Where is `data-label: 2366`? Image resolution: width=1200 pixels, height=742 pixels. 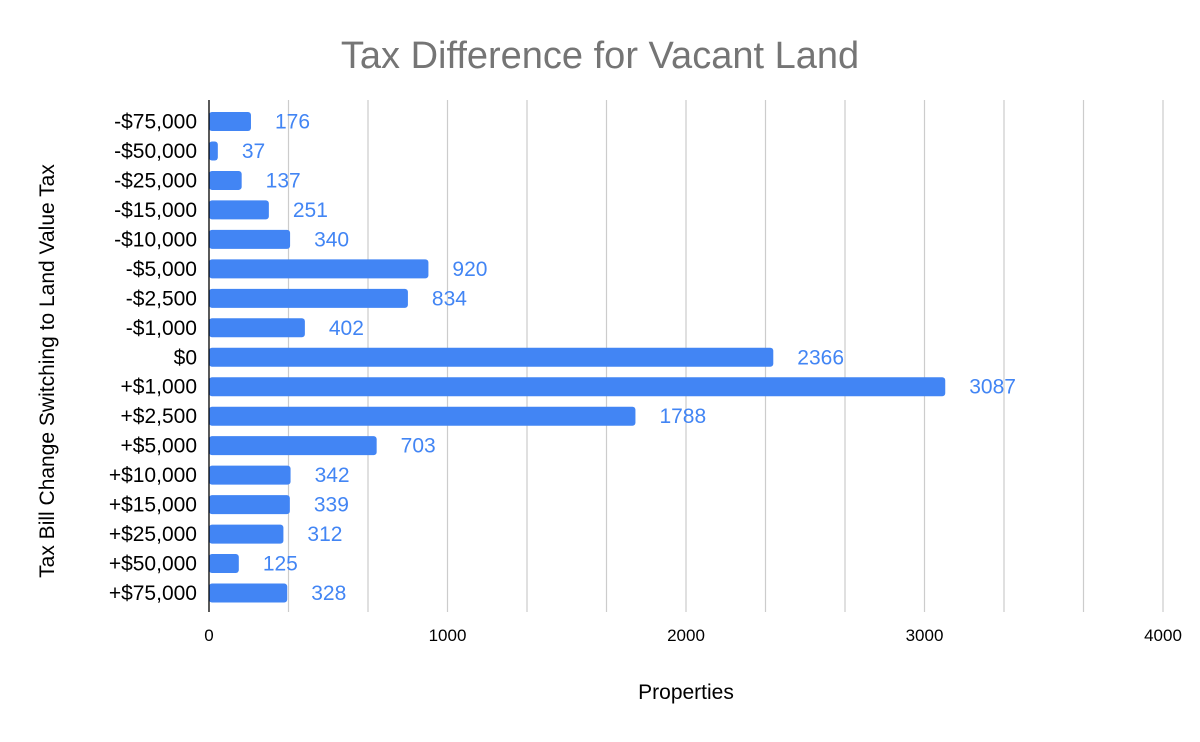 data-label: 2366 is located at coordinates (820, 357).